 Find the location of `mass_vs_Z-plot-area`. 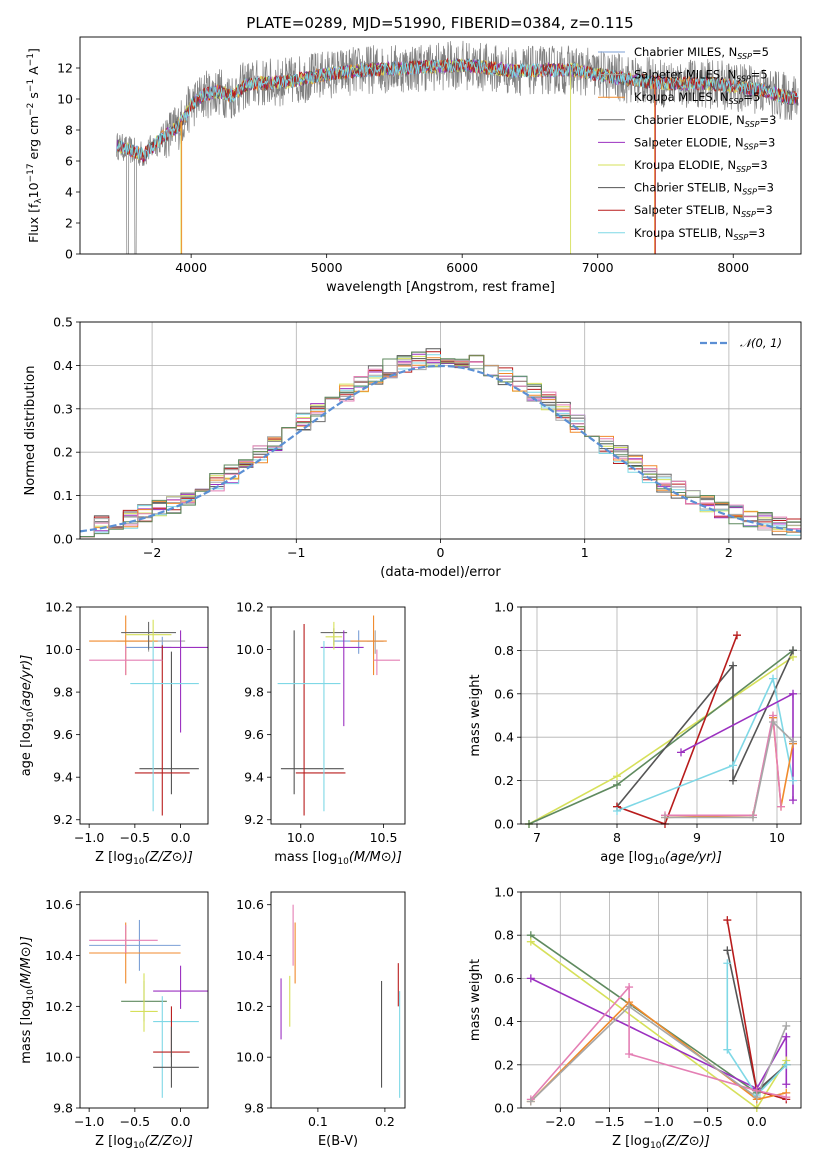

mass_vs_Z-plot-area is located at coordinates (148, 1008).